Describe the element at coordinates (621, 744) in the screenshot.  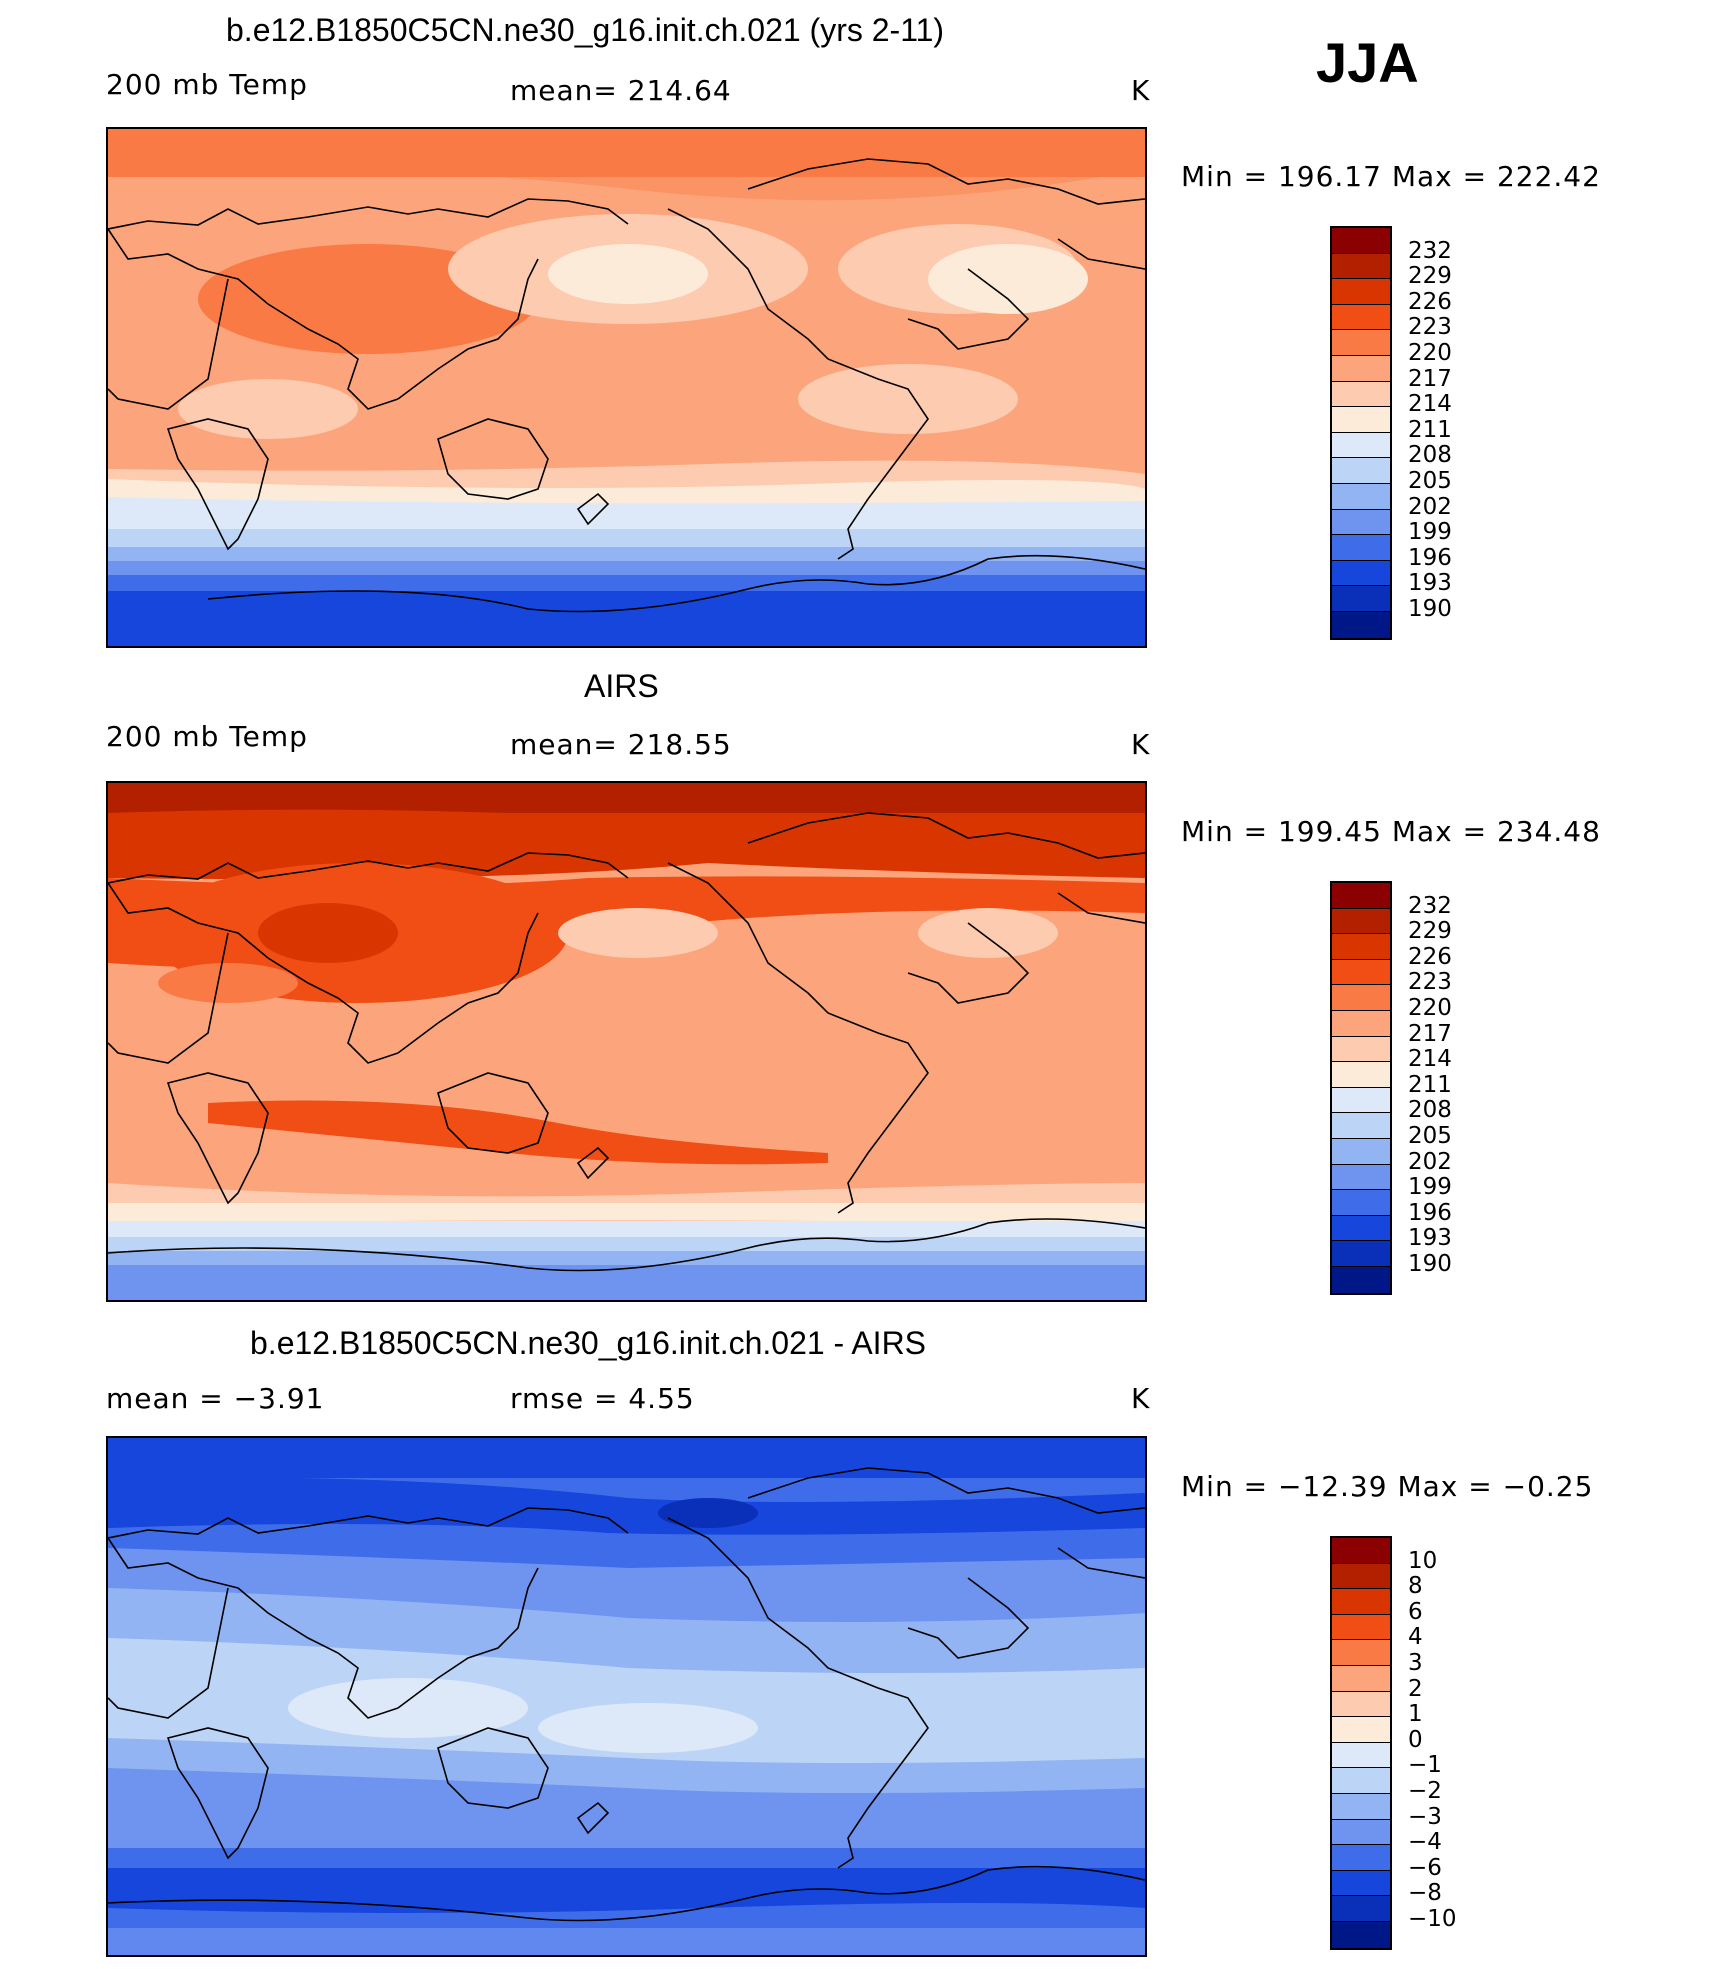
I see `panel2-mean-label: mean= 218.55` at that location.